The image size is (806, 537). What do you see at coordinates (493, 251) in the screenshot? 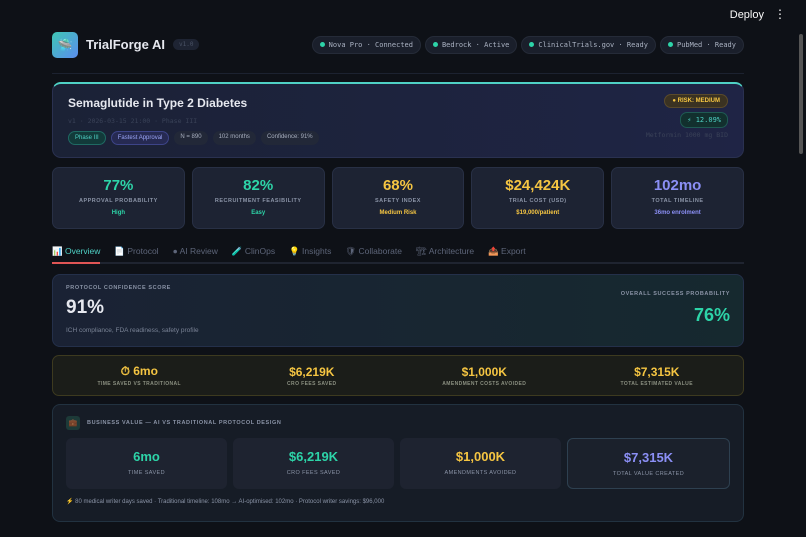
I see `tab-icon: 📤` at bounding box center [493, 251].